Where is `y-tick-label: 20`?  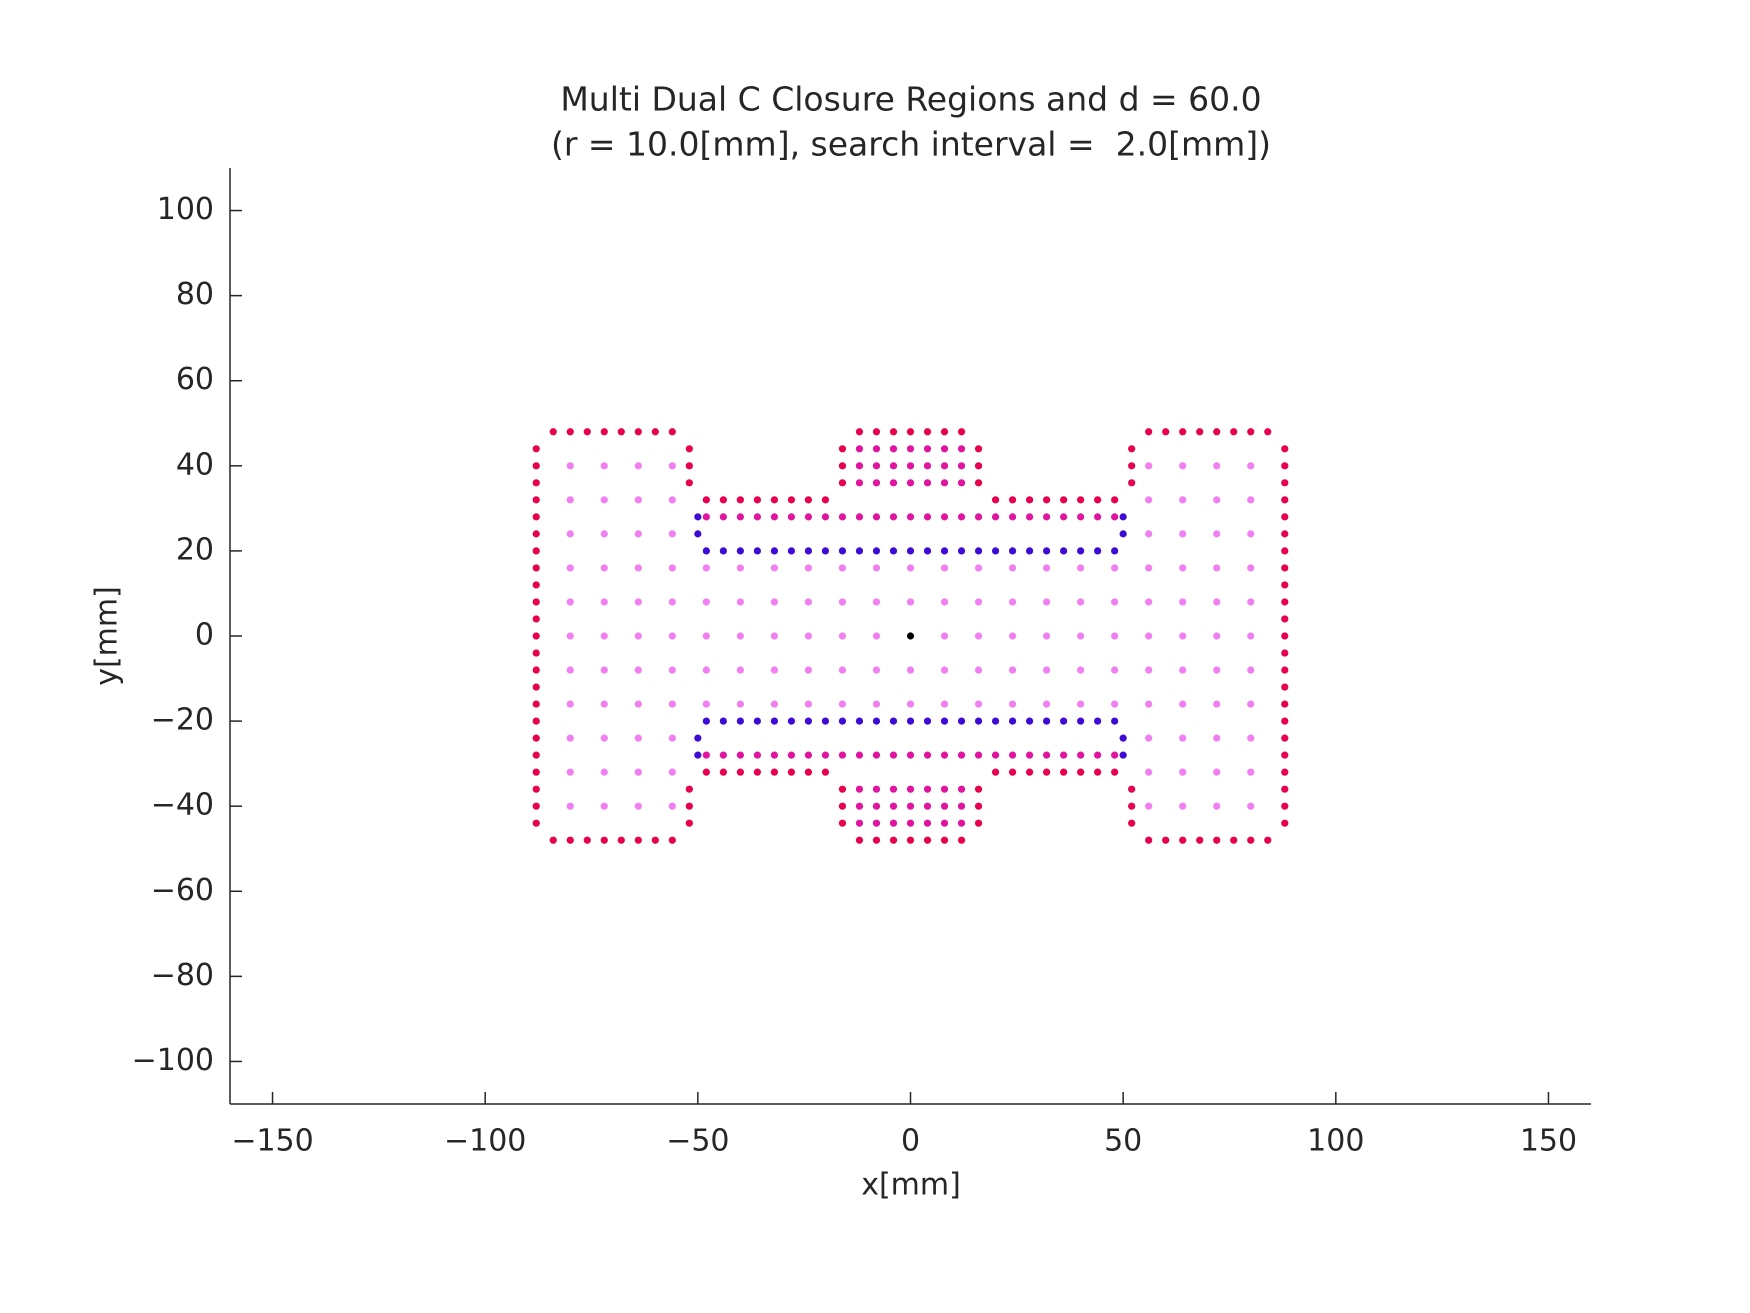
y-tick-label: 20 is located at coordinates (195, 549).